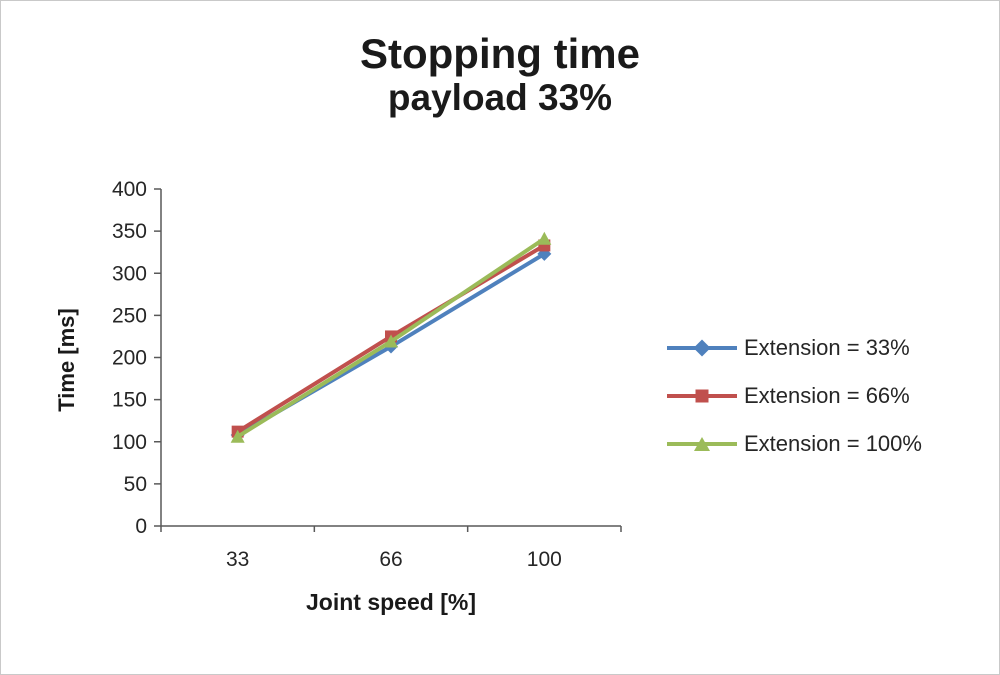  Describe the element at coordinates (500, 53) in the screenshot. I see `chart-title: Stopping time` at that location.